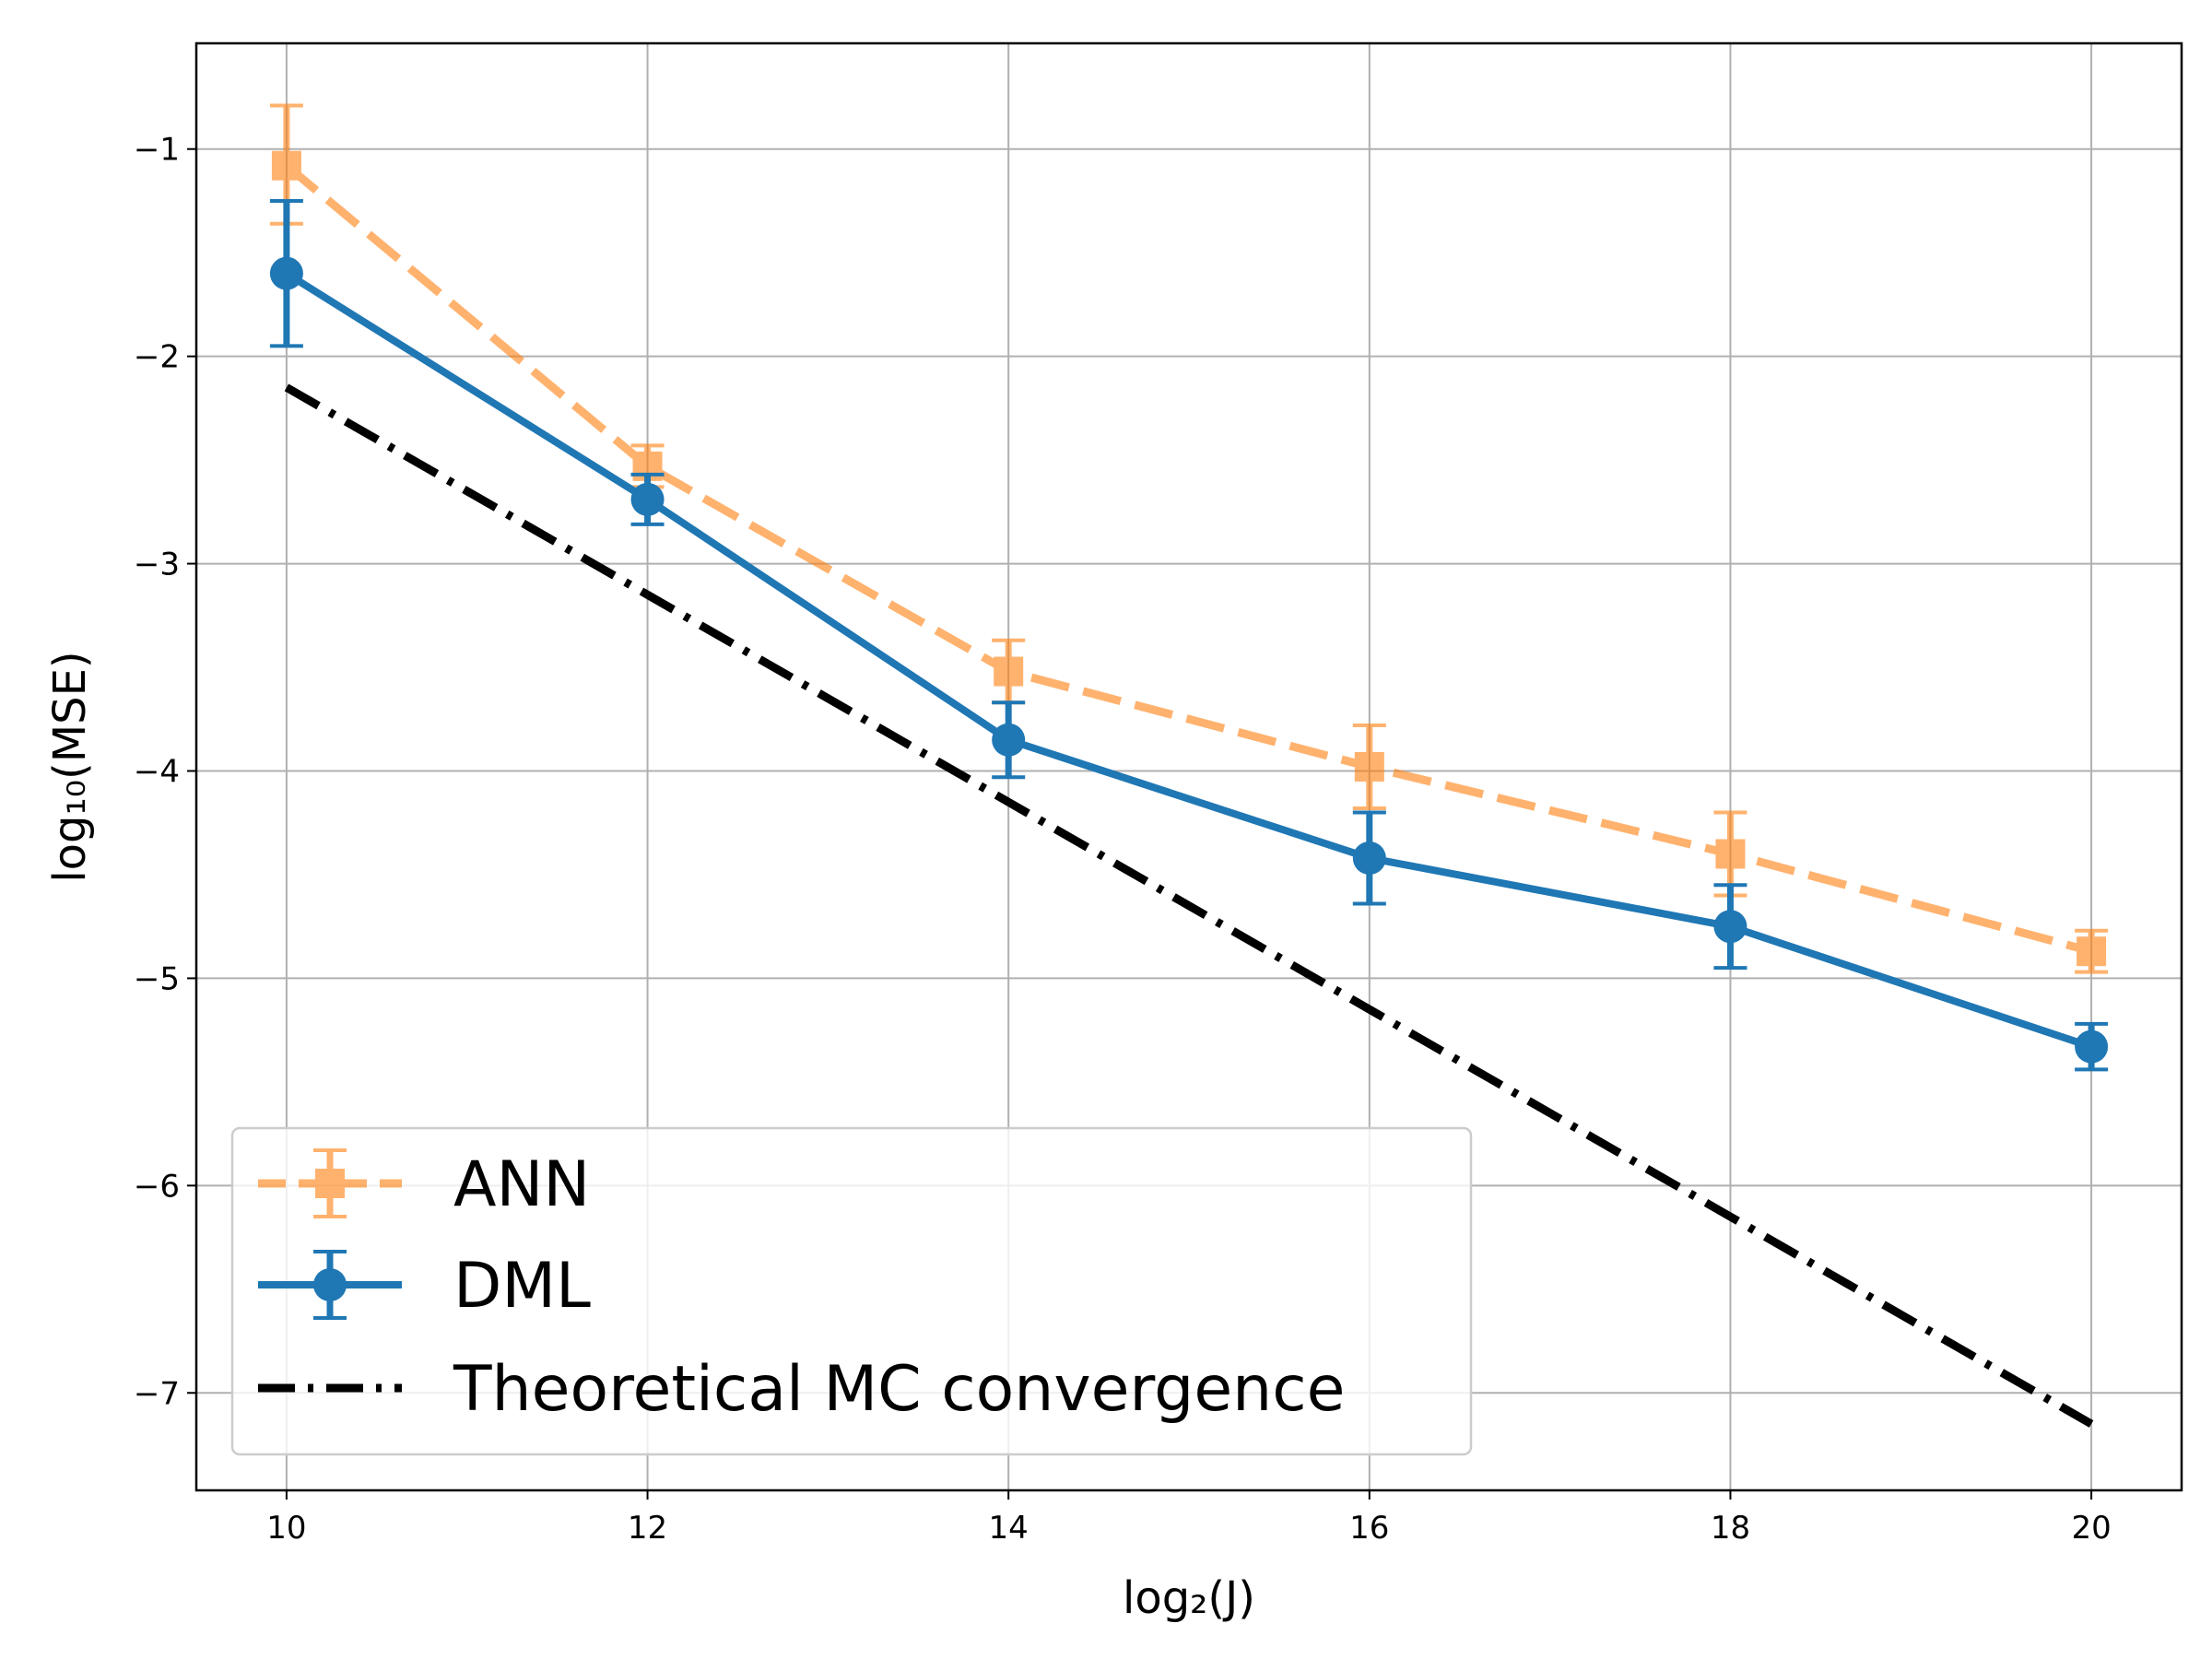  I want to click on legend-label-dml: DML, so click(522, 1286).